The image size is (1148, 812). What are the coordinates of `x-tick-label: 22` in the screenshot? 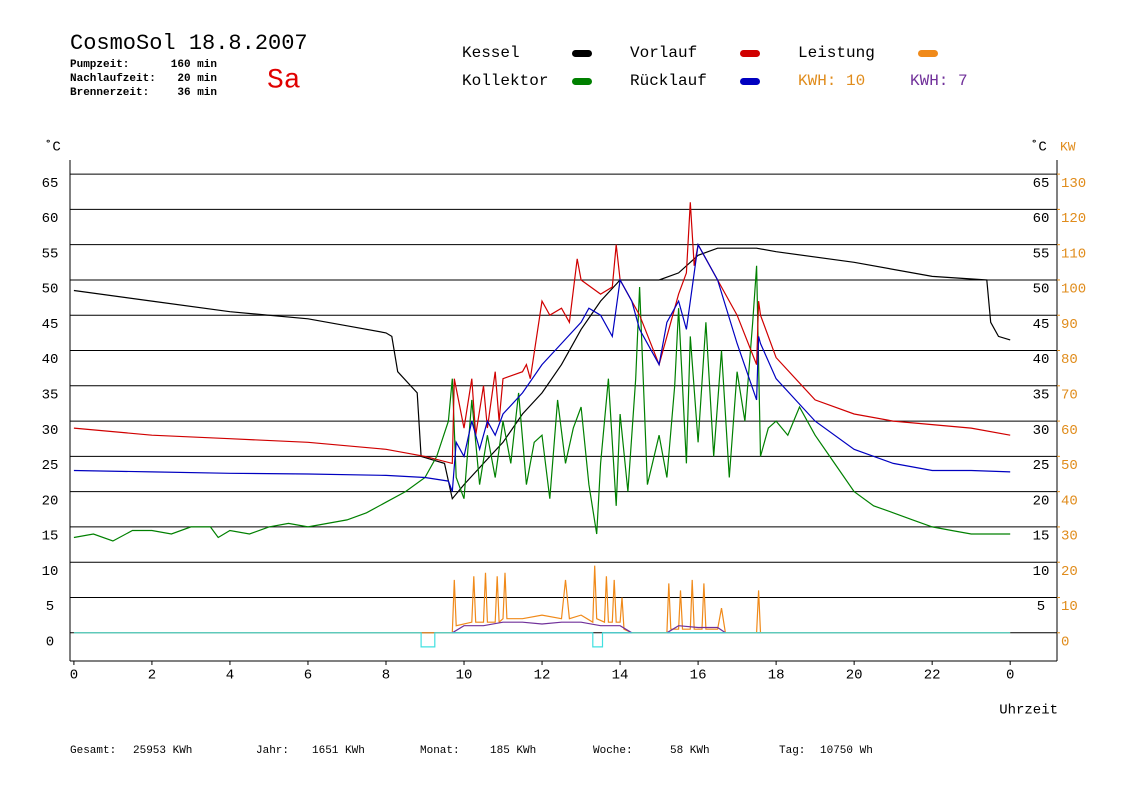 It's located at (932, 676).